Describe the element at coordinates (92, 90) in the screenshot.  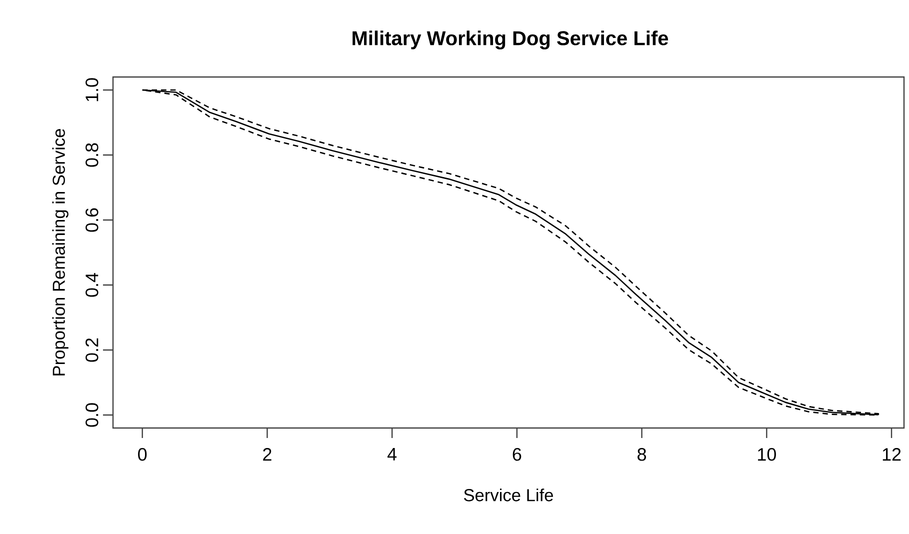
I see `y-tick-label: 1.0` at that location.